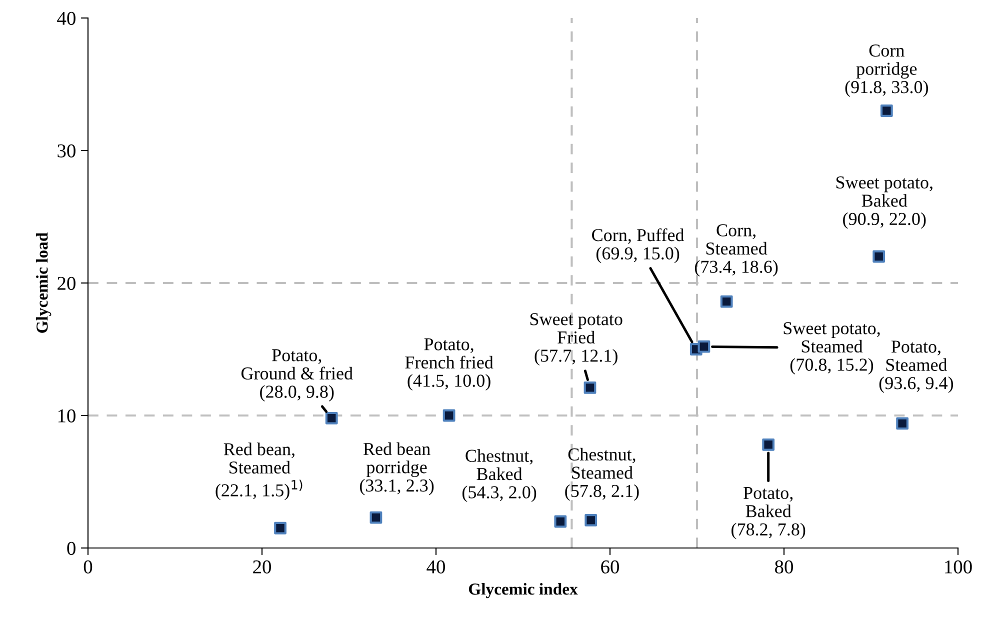  Describe the element at coordinates (66, 18) in the screenshot. I see `y-tick-label: 40` at that location.